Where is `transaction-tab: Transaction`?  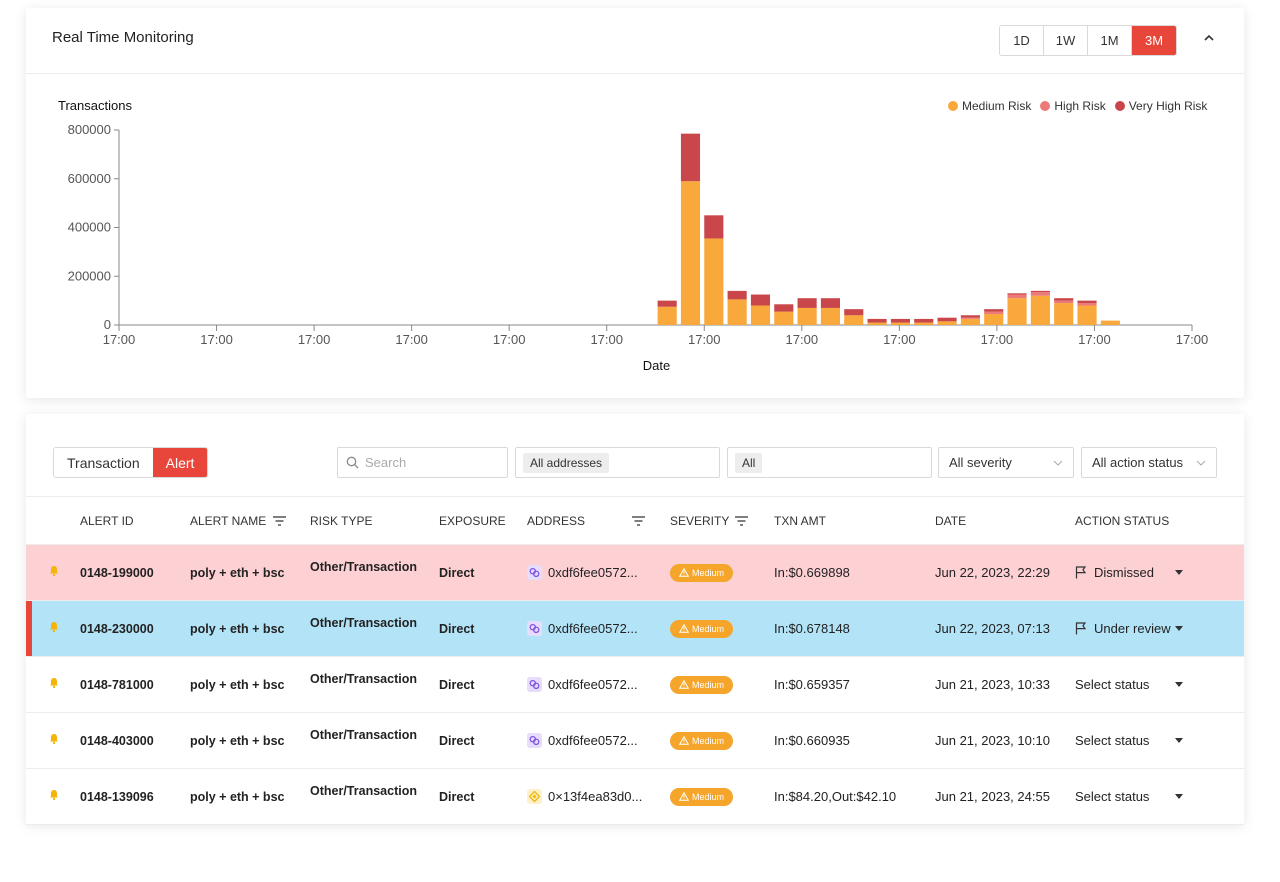 transaction-tab: Transaction is located at coordinates (103, 462).